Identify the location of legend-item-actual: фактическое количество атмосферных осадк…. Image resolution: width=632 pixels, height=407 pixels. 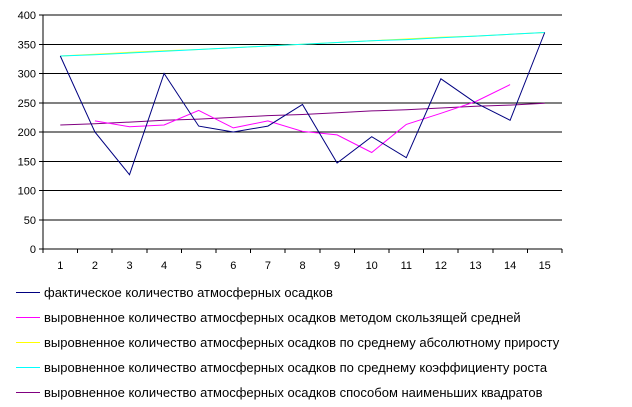
(318, 294).